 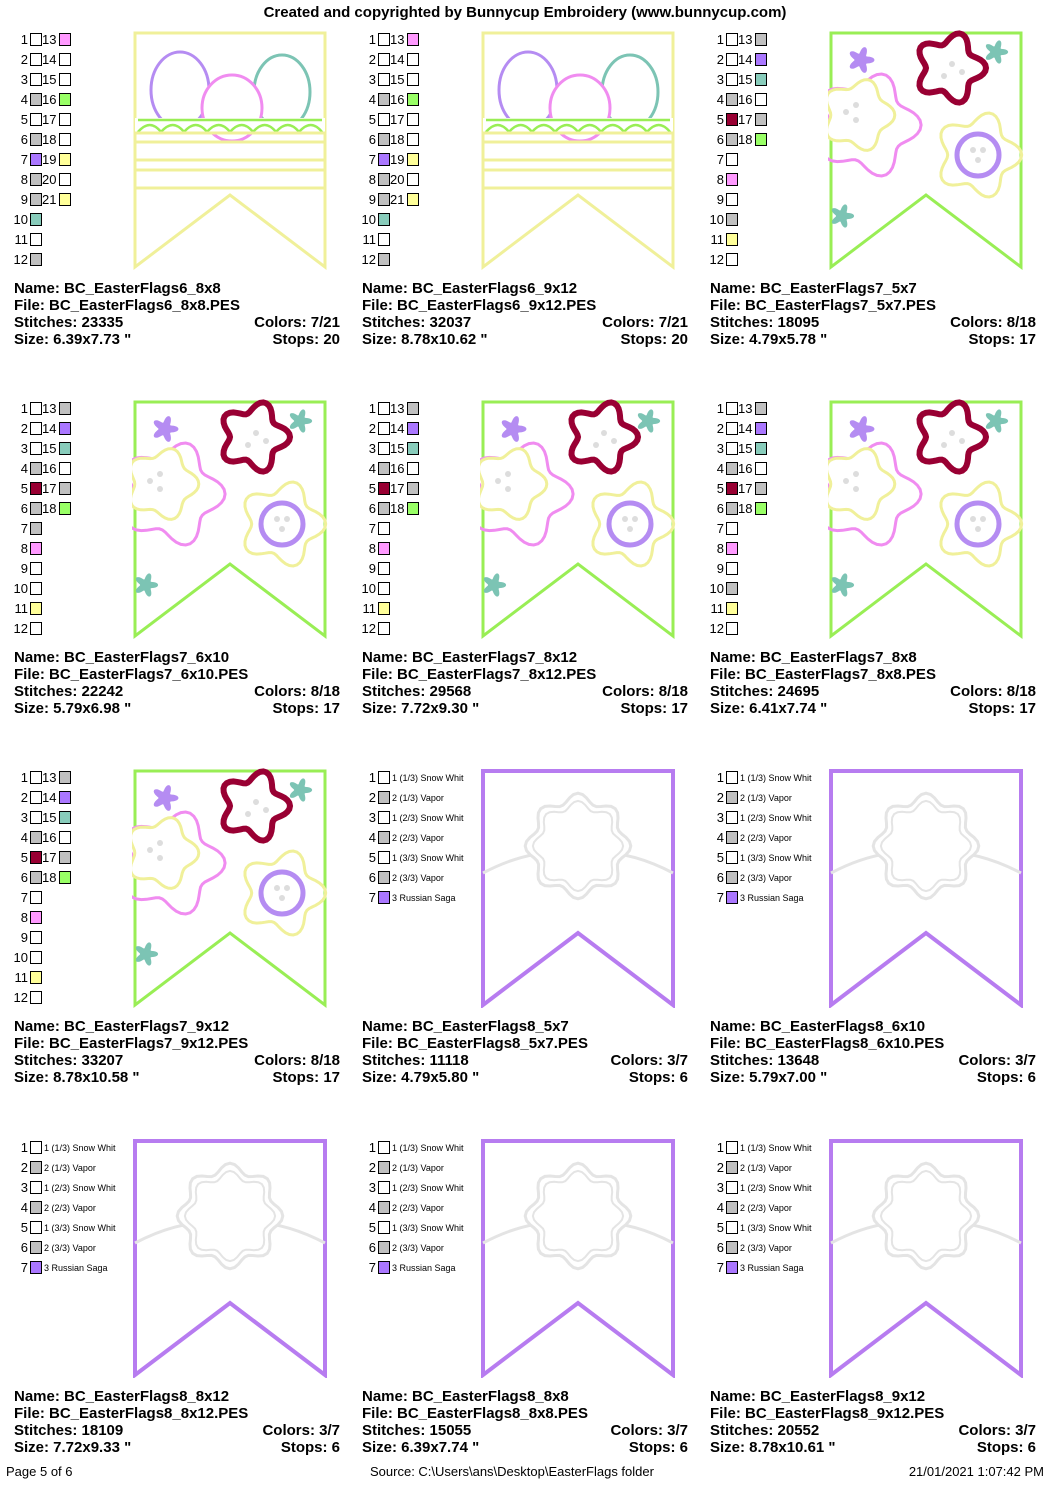 I want to click on button-purple, so click(x=282, y=893).